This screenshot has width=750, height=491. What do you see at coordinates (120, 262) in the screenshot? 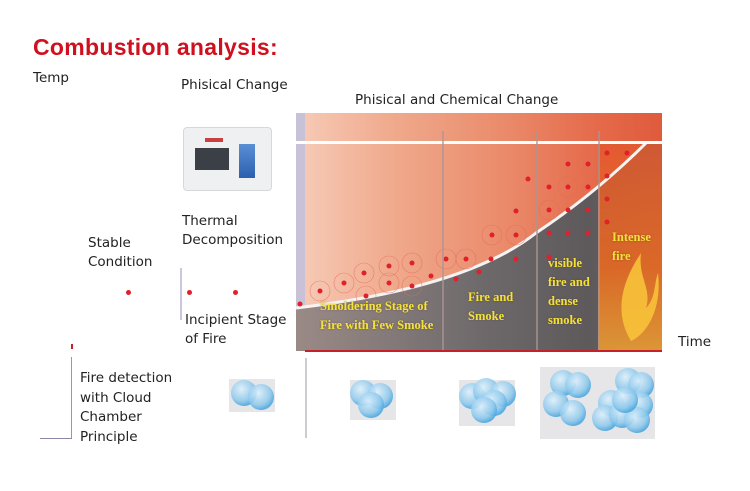
I see `label-line: Condition` at bounding box center [120, 262].